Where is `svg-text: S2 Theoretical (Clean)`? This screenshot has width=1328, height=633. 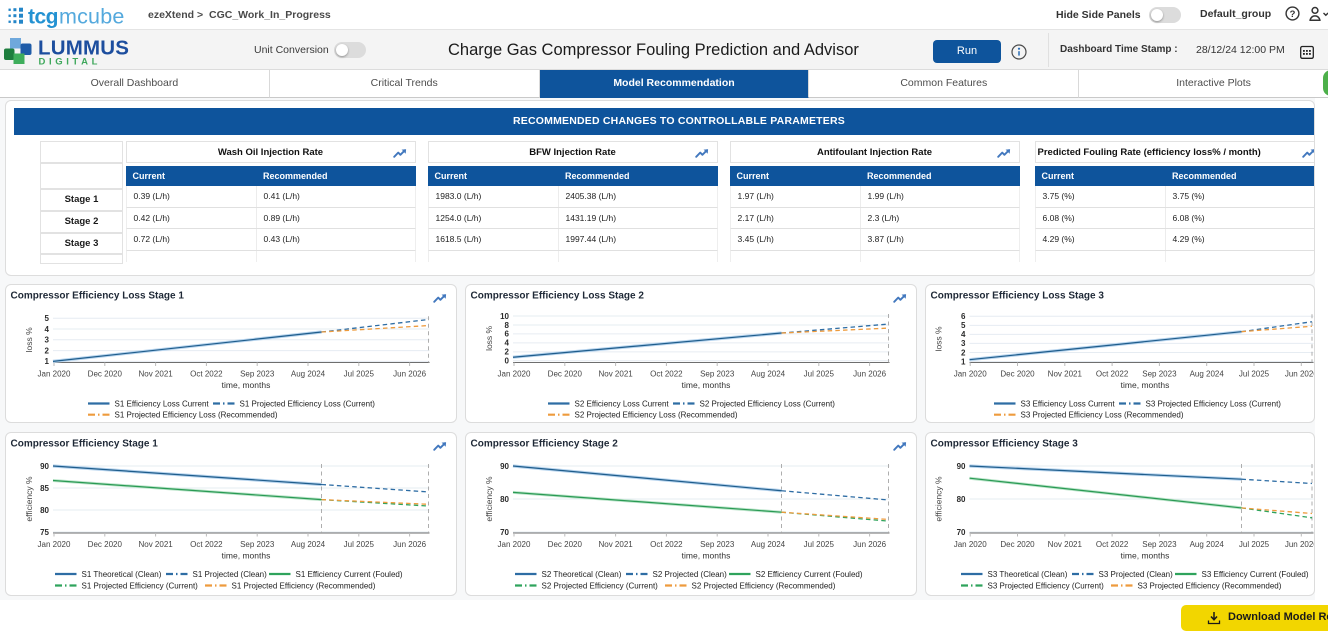 svg-text: S2 Theoretical (Clean) is located at coordinates (582, 574).